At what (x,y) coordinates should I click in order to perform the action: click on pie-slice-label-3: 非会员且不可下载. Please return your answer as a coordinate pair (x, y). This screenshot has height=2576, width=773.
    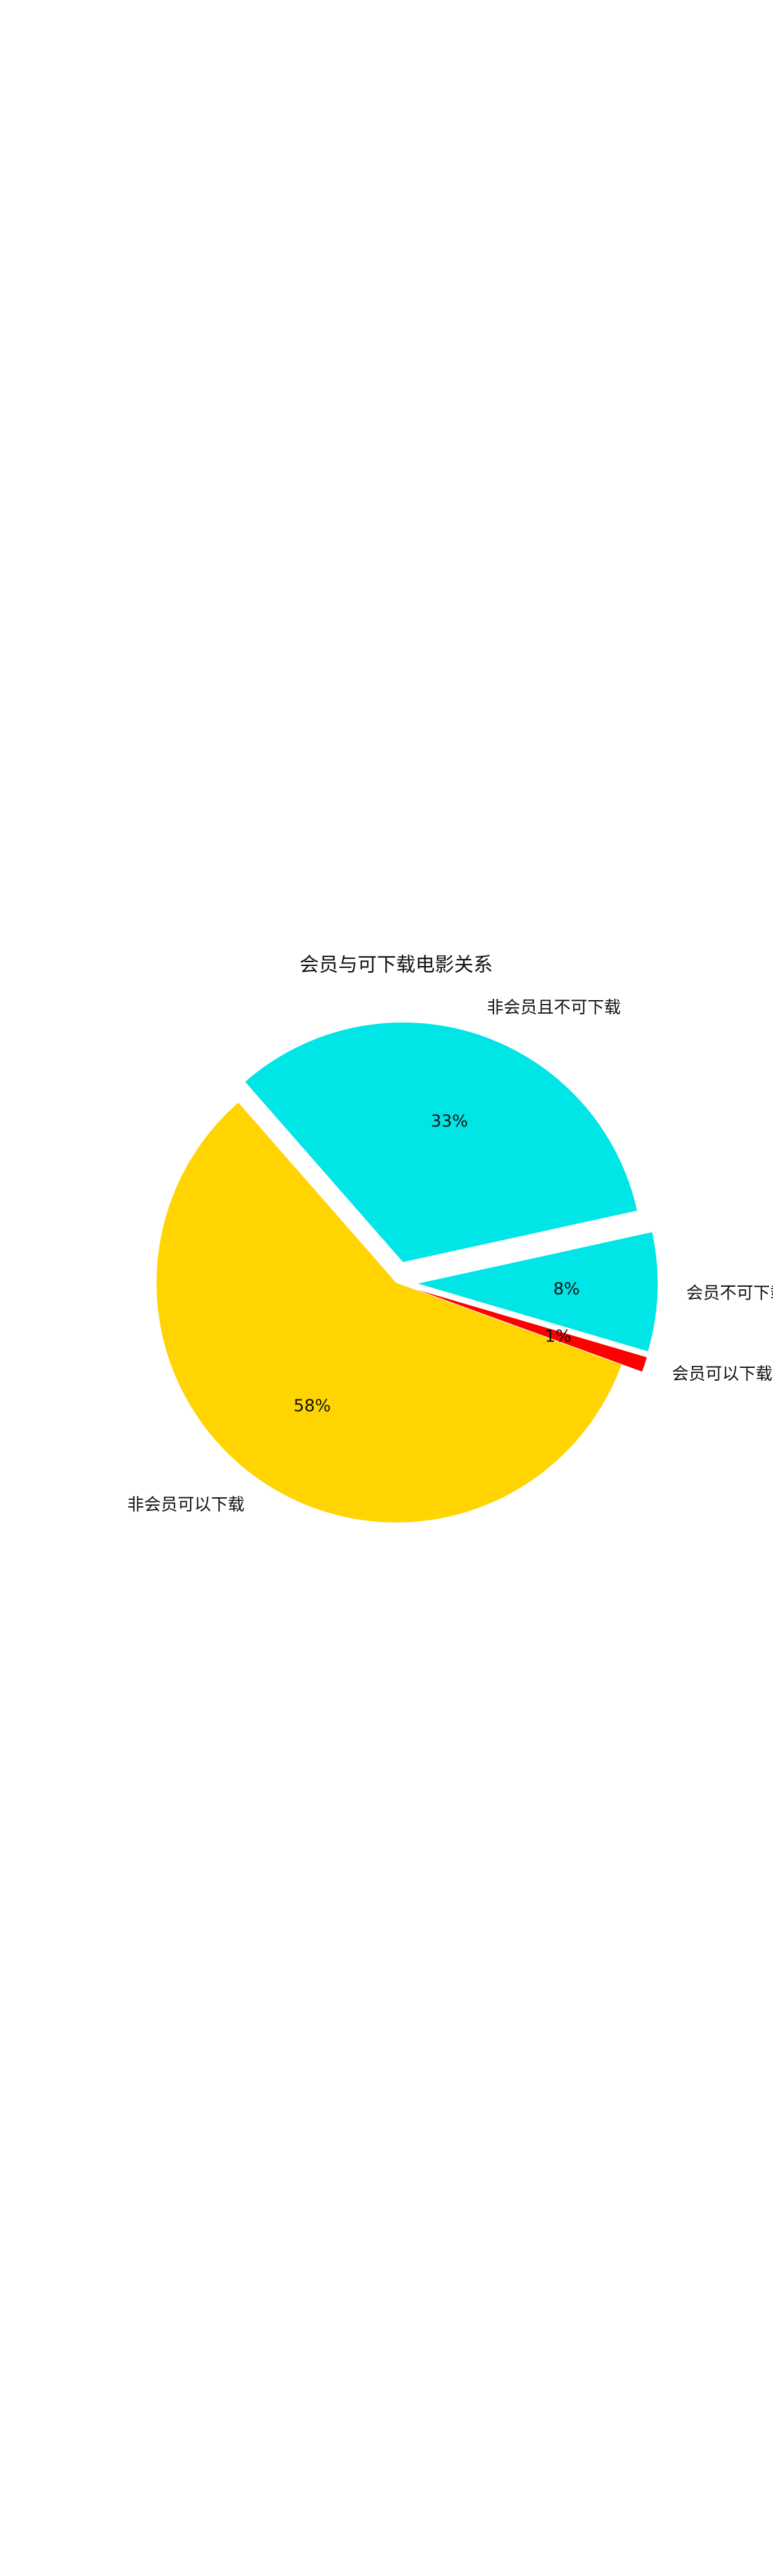
    Looking at the image, I should click on (554, 1008).